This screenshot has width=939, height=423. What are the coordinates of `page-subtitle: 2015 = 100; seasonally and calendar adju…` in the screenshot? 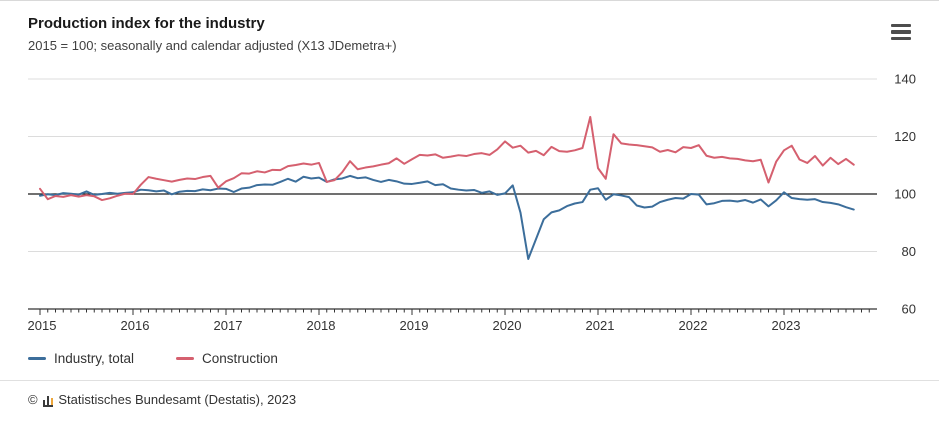 It's located at (212, 45).